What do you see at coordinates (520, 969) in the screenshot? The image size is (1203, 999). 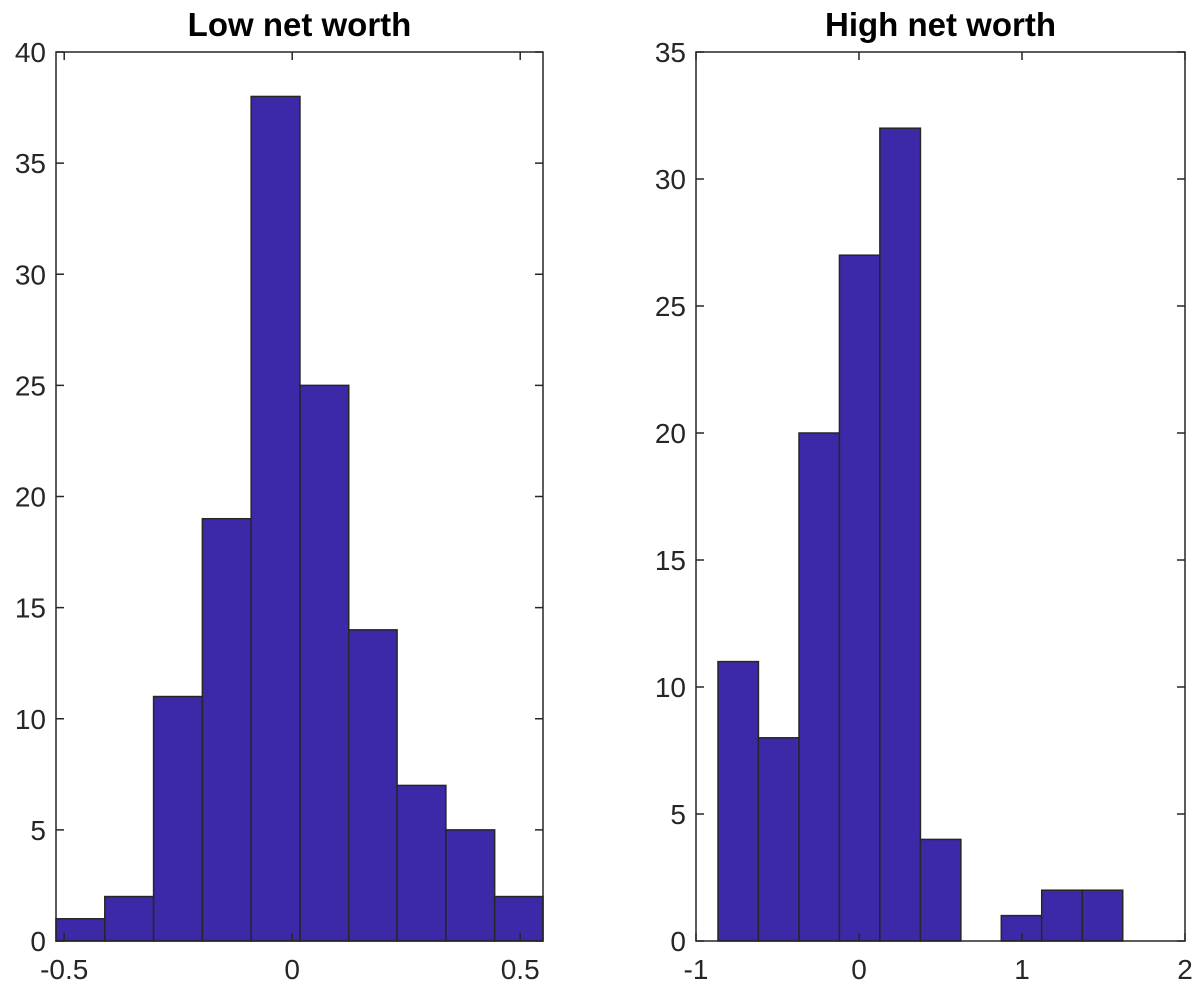 I see `x-tick-label: 0.5` at bounding box center [520, 969].